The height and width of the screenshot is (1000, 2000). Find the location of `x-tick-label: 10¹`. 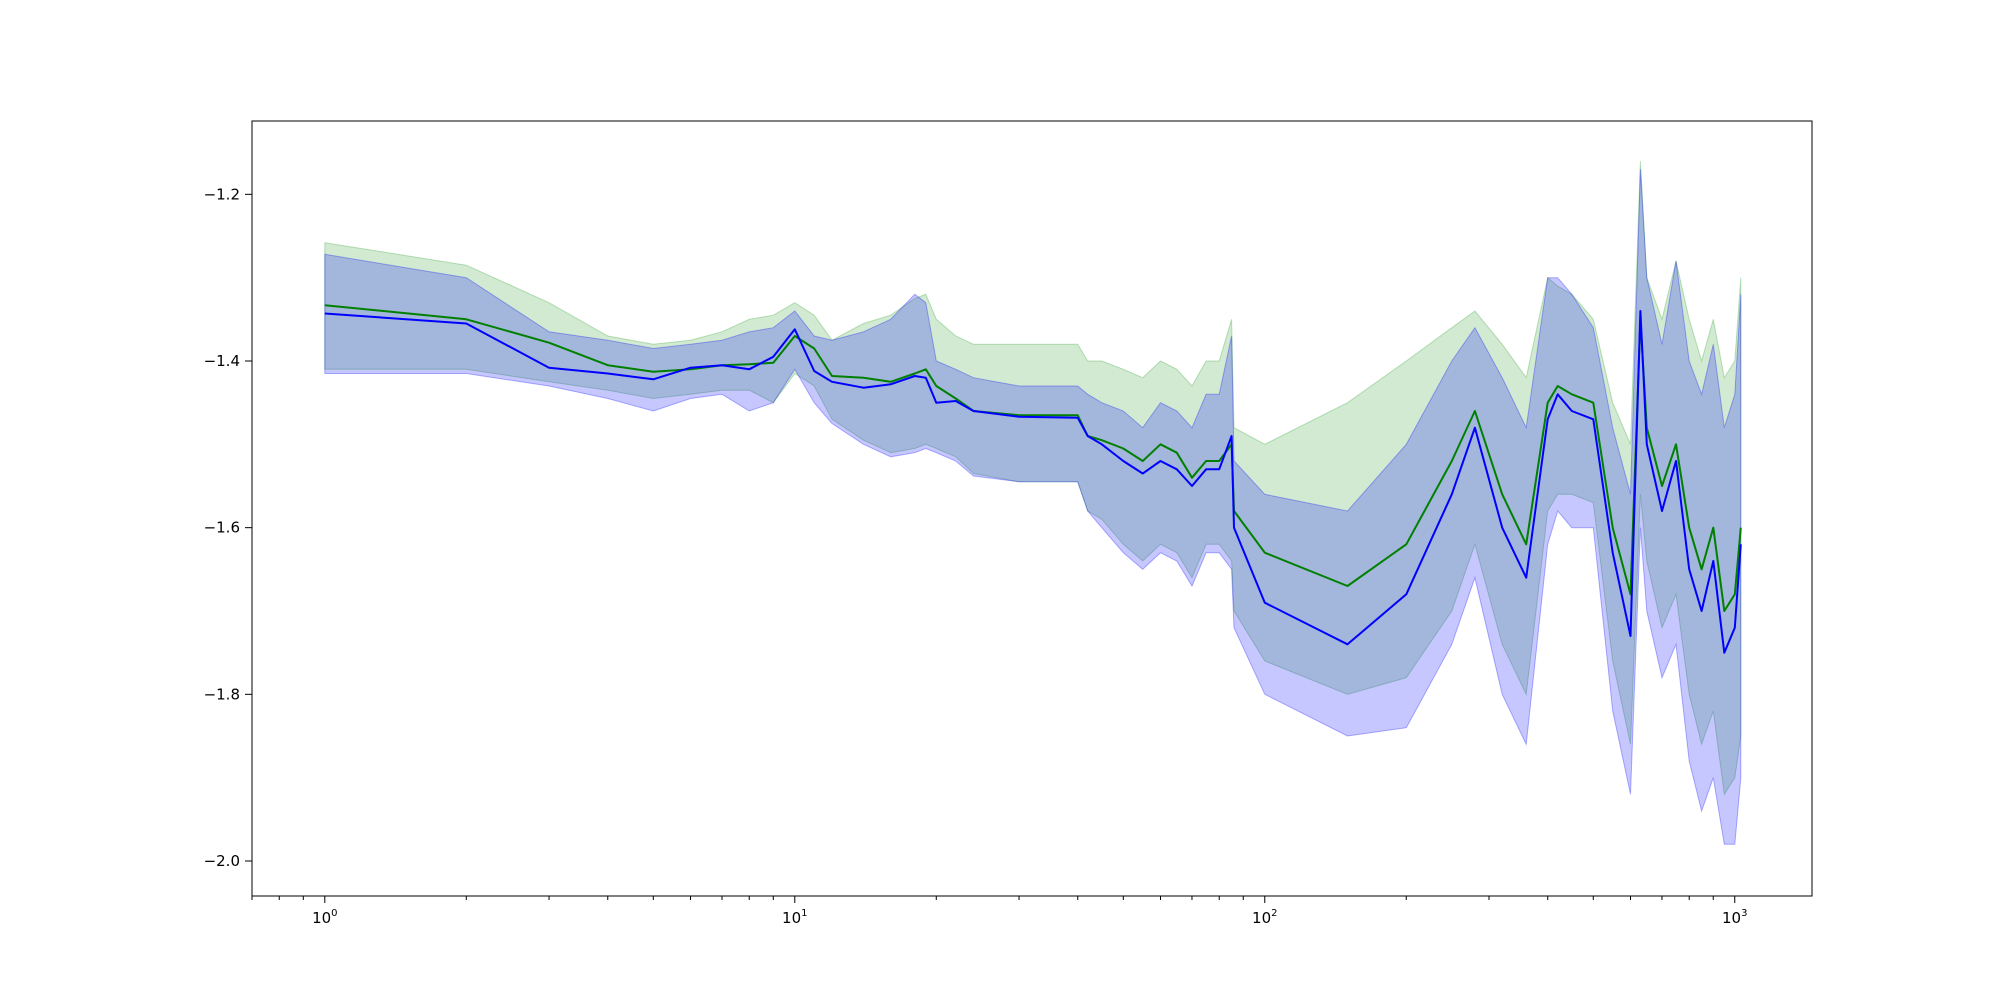

x-tick-label: 10¹ is located at coordinates (794, 917).